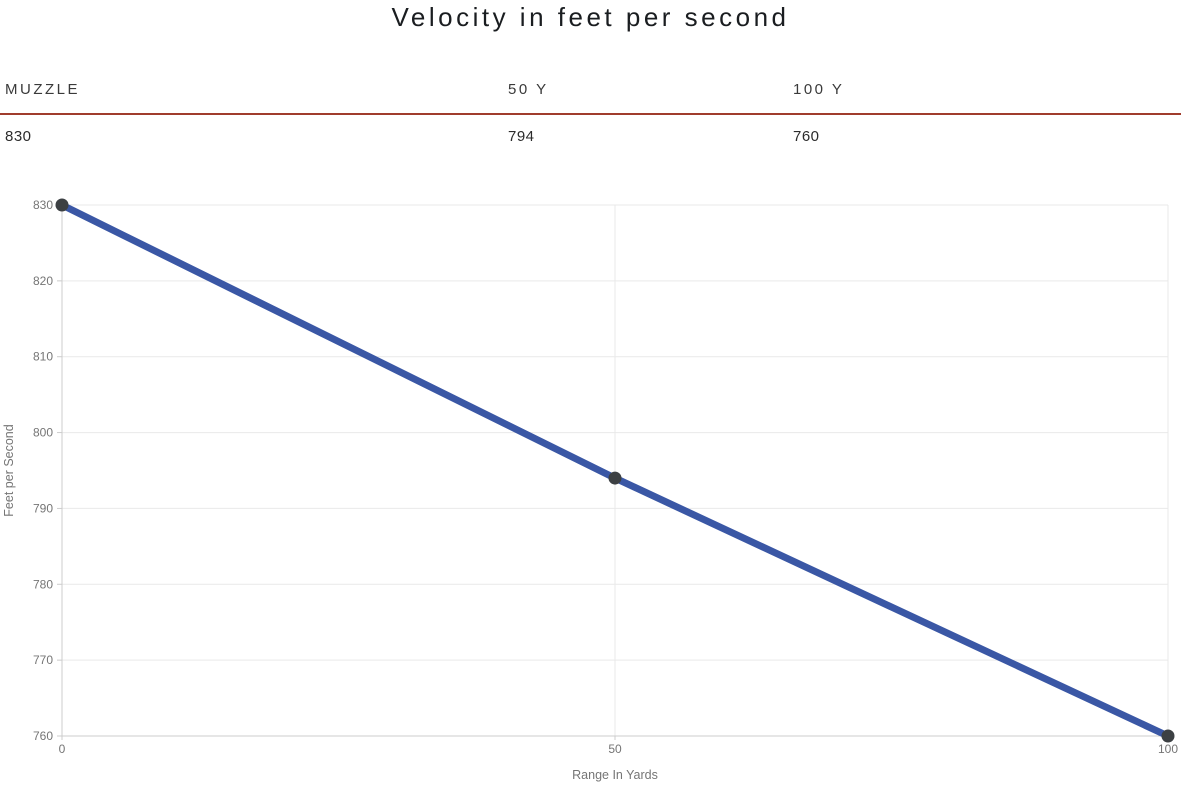 Image resolution: width=1181 pixels, height=787 pixels. I want to click on y-tick-label: 790, so click(43, 508).